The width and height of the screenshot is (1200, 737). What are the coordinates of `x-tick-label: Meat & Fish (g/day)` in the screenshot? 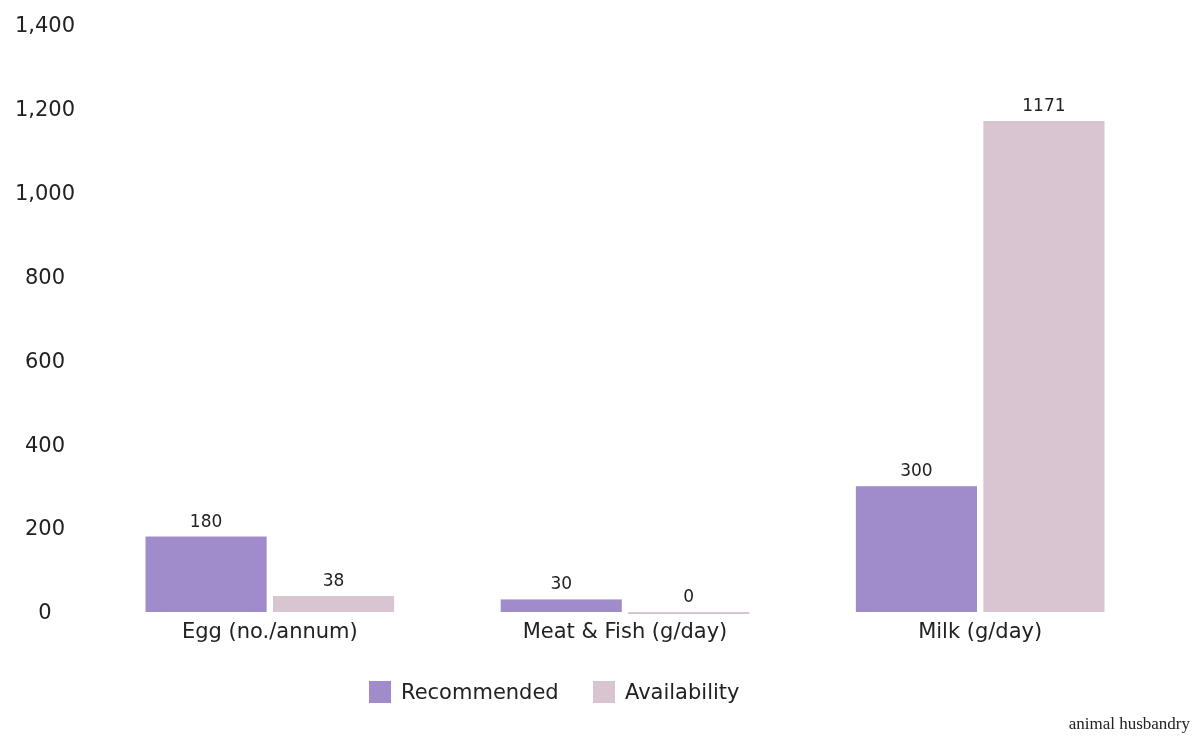 It's located at (625, 631).